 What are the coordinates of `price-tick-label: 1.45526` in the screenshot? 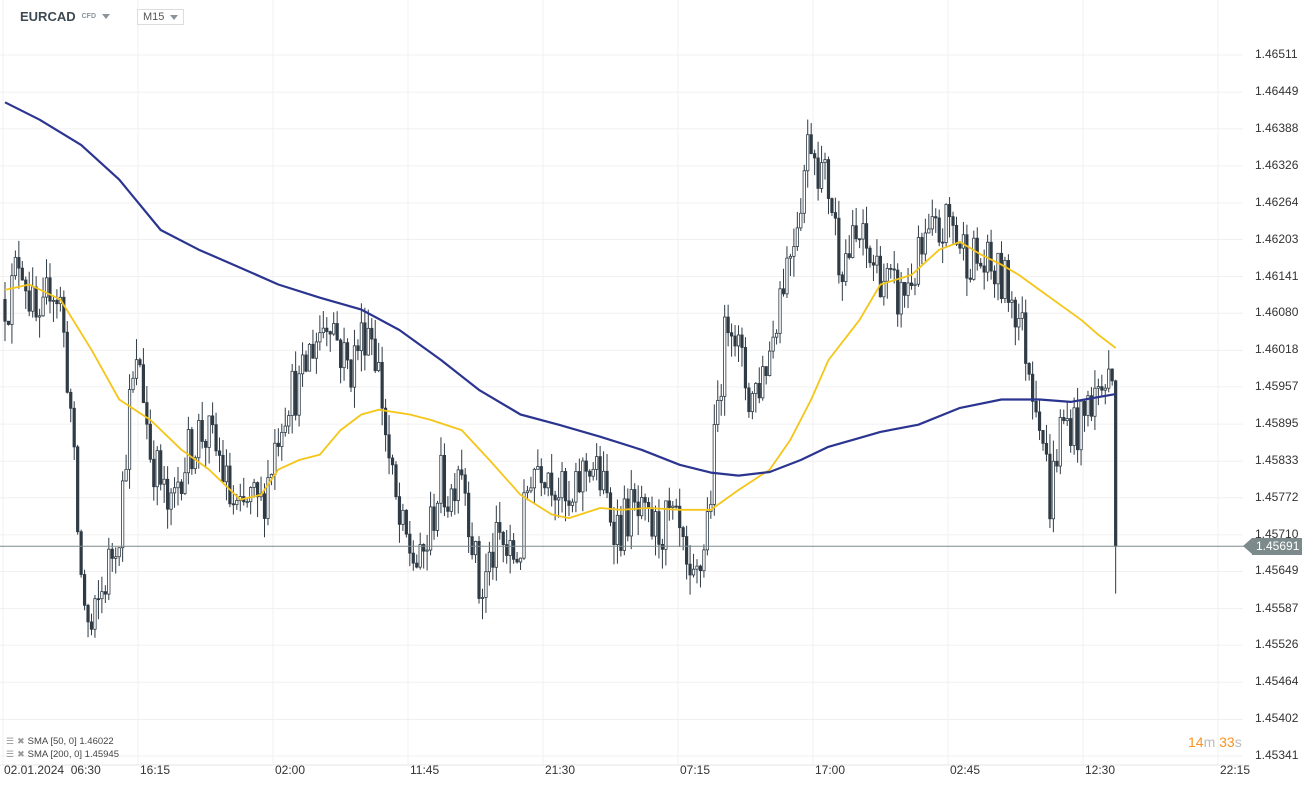 It's located at (1277, 644).